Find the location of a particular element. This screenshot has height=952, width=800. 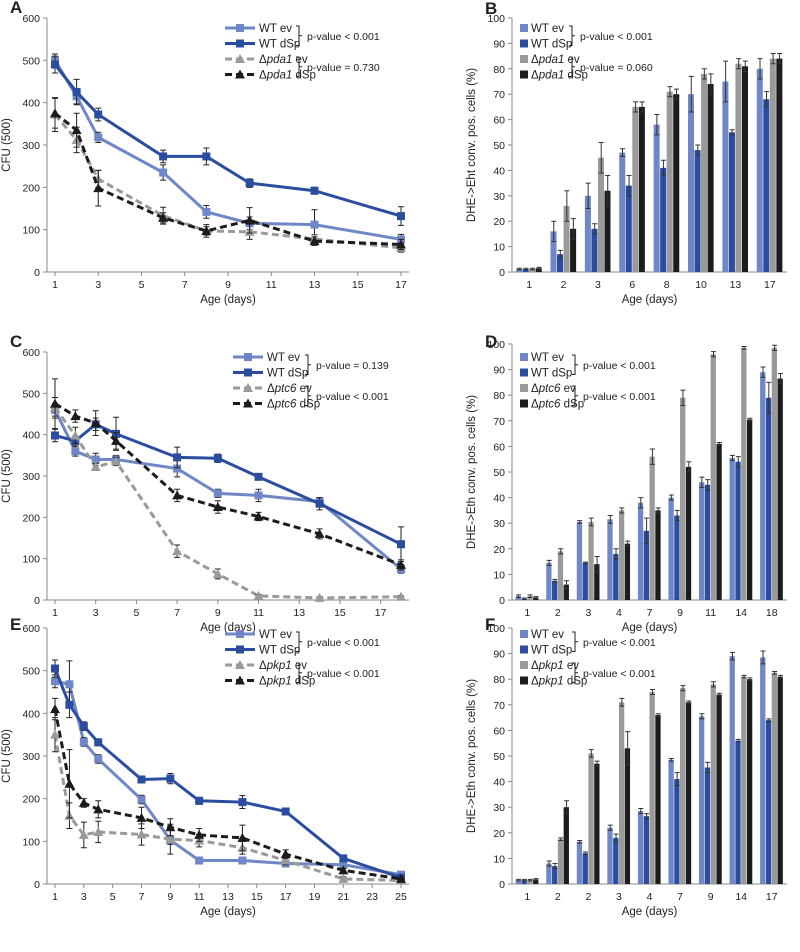

legend-label-mutant-ev: Δpda1 ev is located at coordinates (283, 60).